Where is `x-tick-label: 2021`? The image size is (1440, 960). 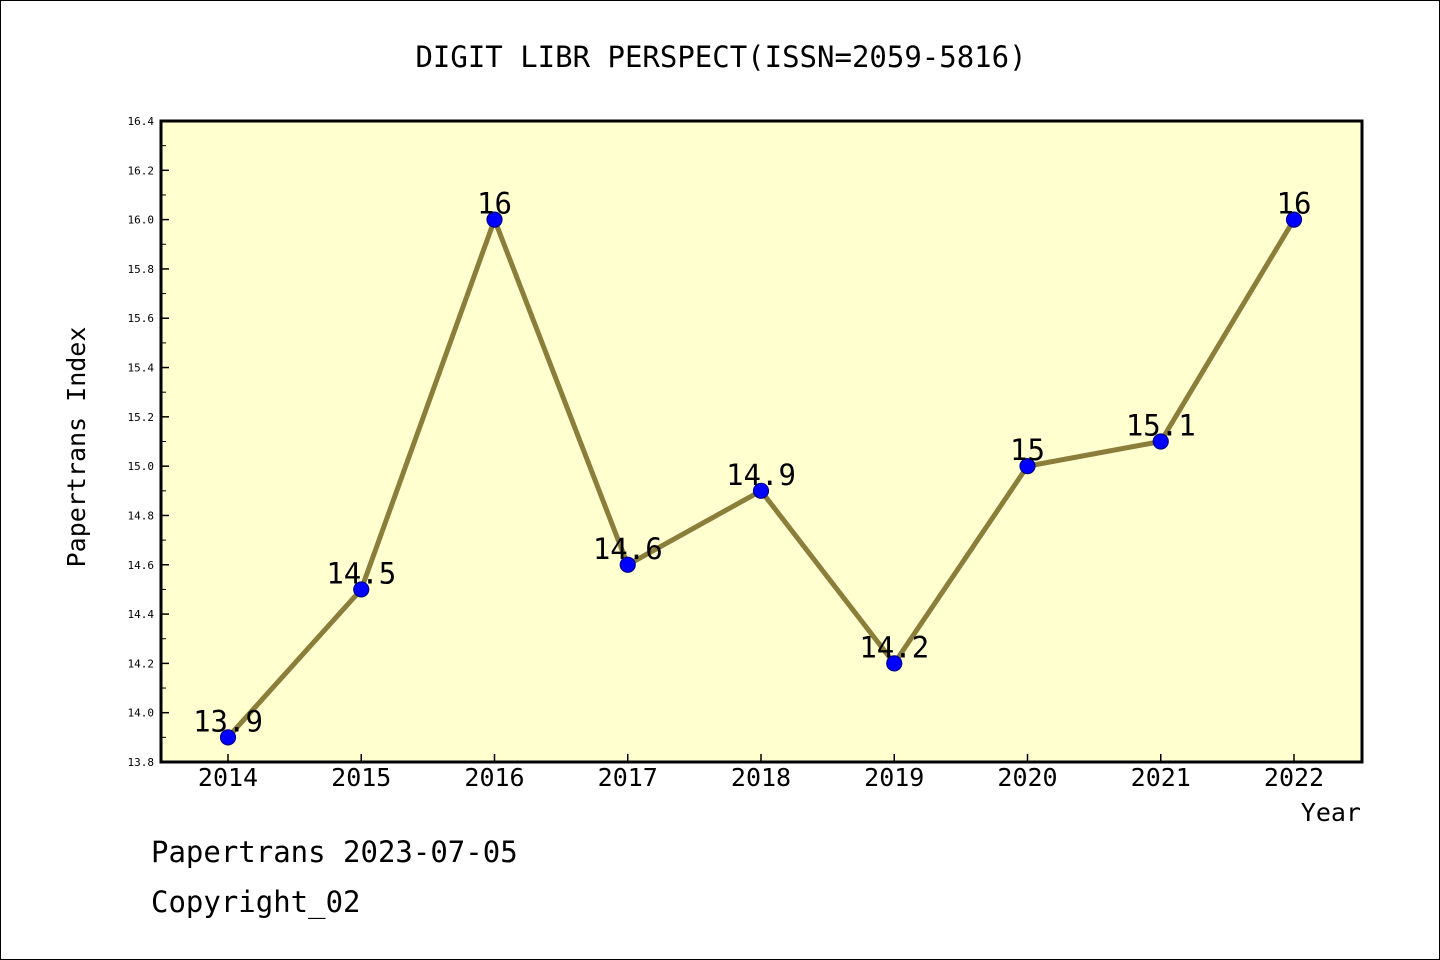
x-tick-label: 2021 is located at coordinates (1161, 777).